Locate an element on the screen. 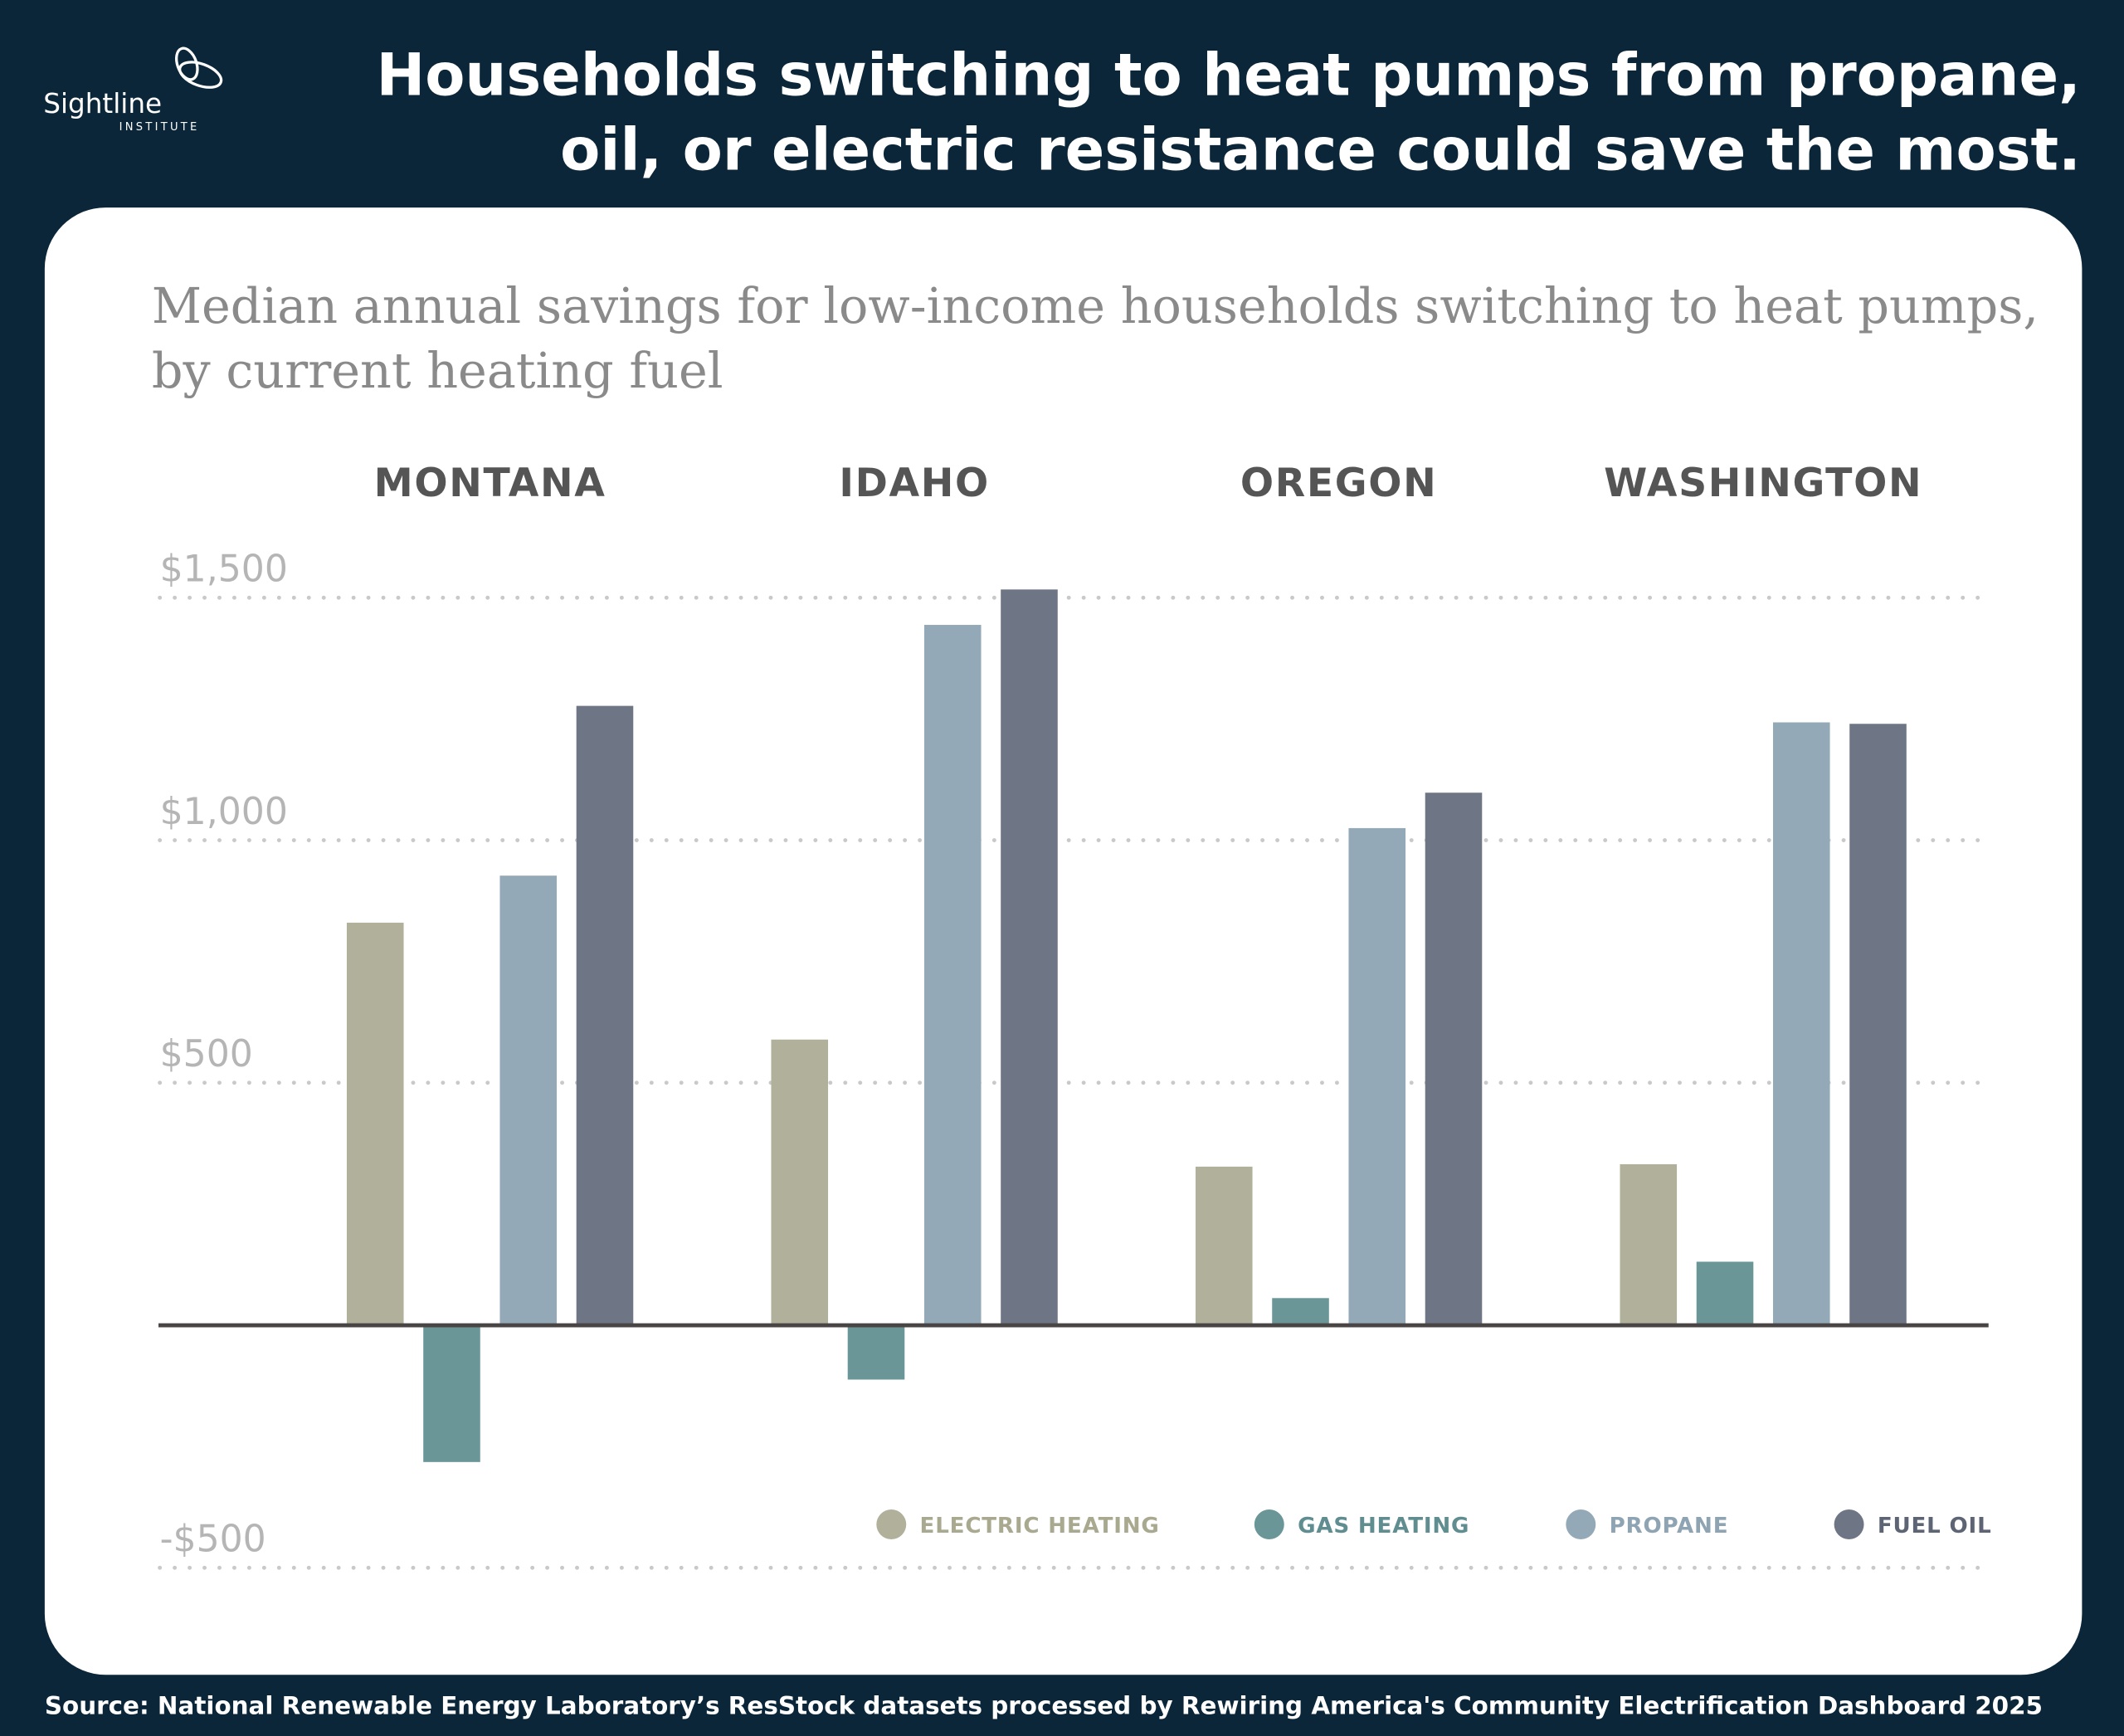  chart-title-line-2: by current heating fuel is located at coordinates (437, 370).